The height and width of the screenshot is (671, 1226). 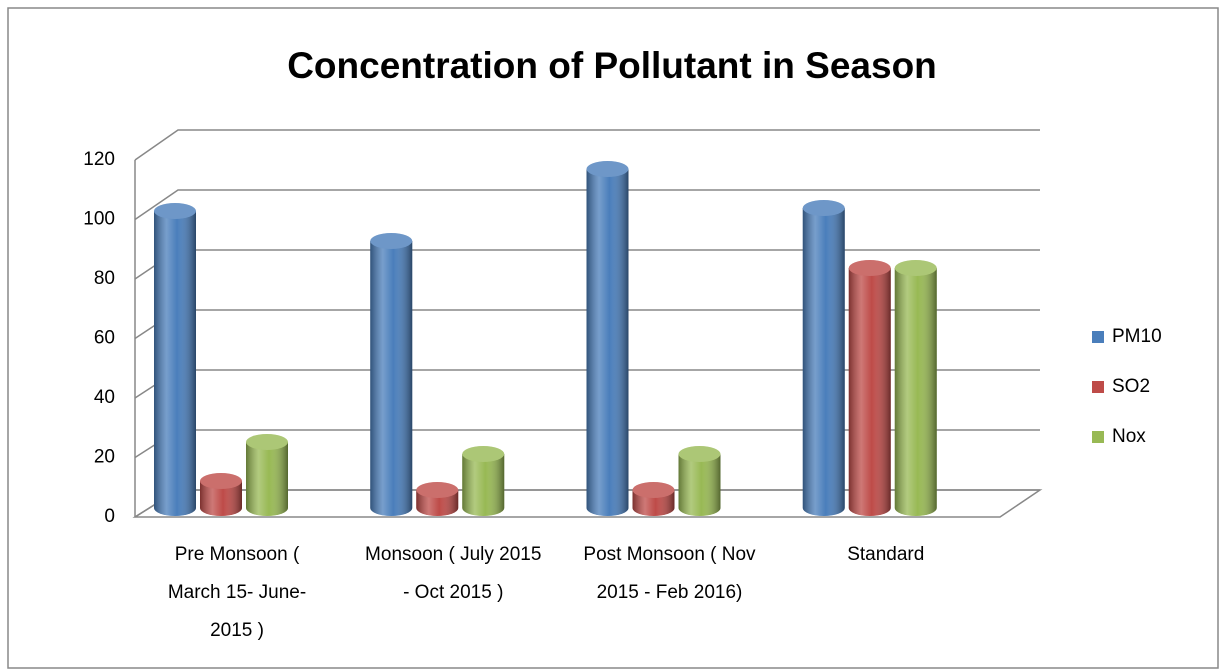 I want to click on chart-title: Concentration of Pollutant in Season, so click(x=612, y=65).